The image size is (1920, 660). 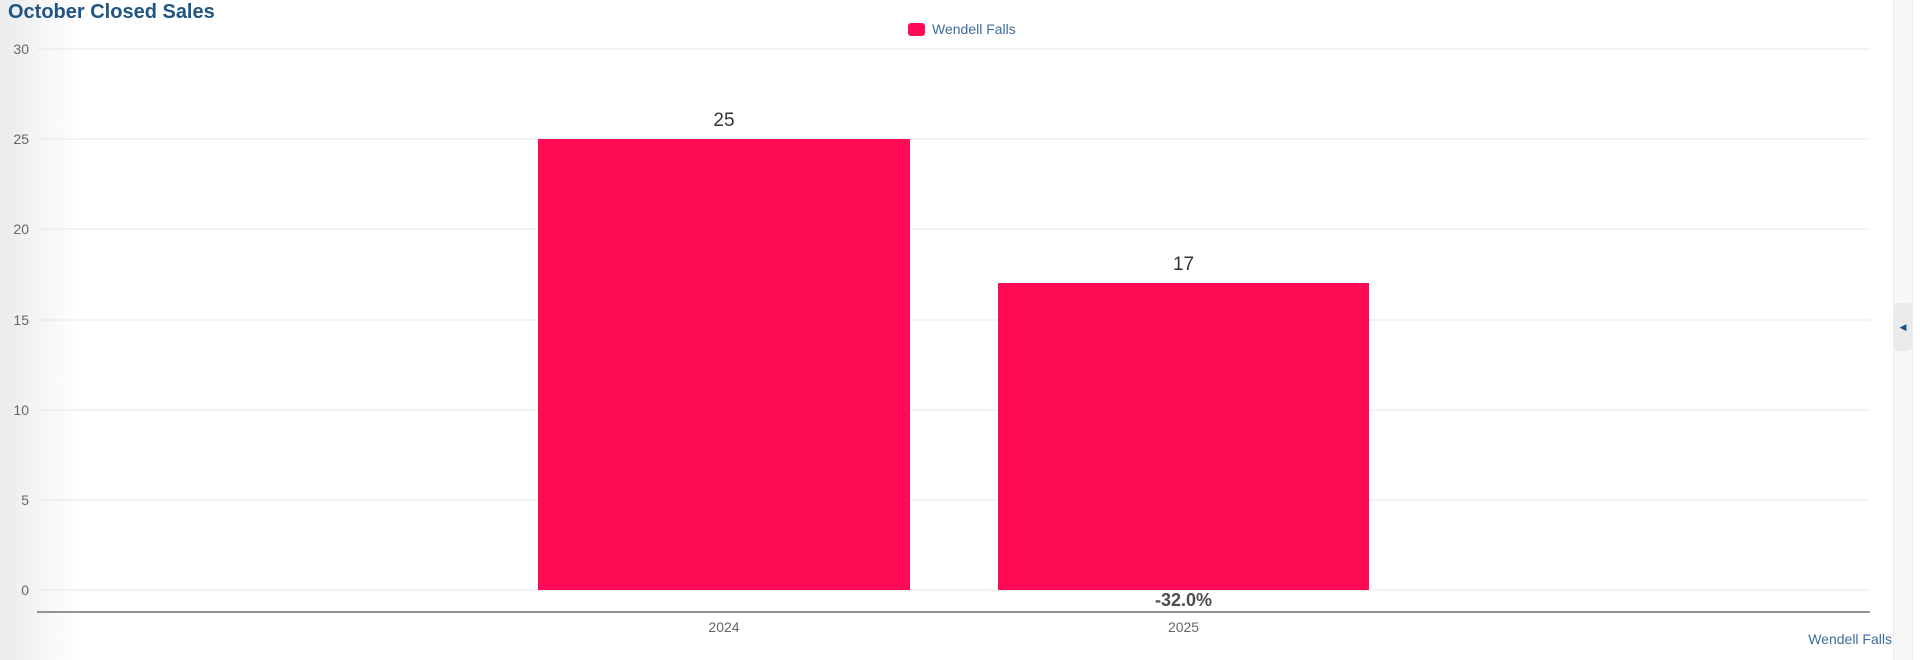 What do you see at coordinates (953, 612) in the screenshot?
I see `x-axis-line` at bounding box center [953, 612].